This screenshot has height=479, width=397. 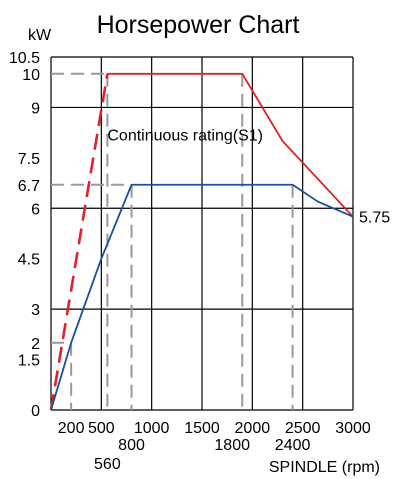 What do you see at coordinates (40, 35) in the screenshot?
I see `y-axis-unit: kW` at bounding box center [40, 35].